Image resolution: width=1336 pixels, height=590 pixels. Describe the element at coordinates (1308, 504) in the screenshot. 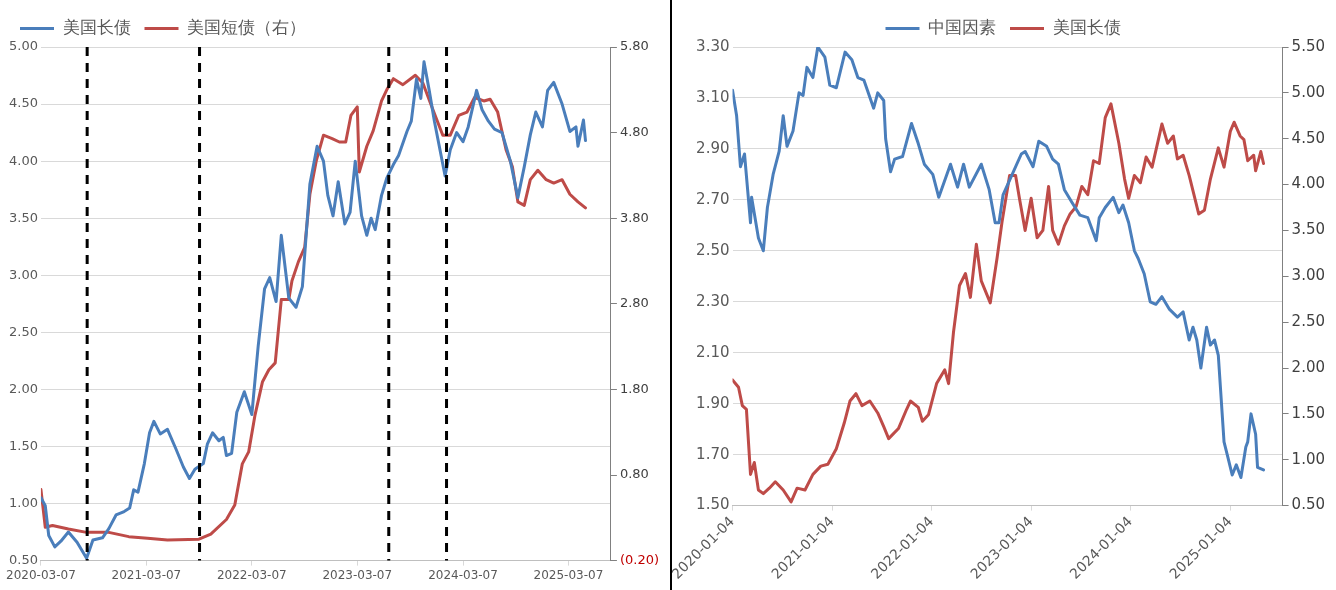

I see `y2-tick-label: 0.50` at that location.